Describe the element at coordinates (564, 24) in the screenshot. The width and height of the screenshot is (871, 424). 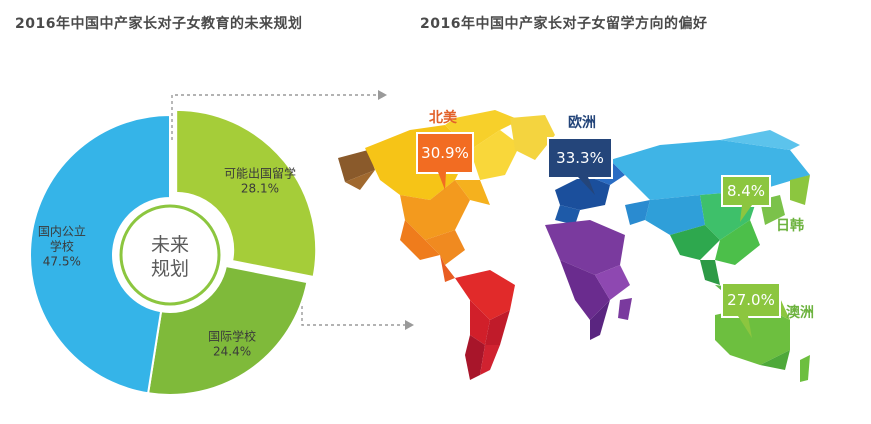
I see `right-chart-title: 2016年中国中产家长对子女留学方向的偏好` at that location.